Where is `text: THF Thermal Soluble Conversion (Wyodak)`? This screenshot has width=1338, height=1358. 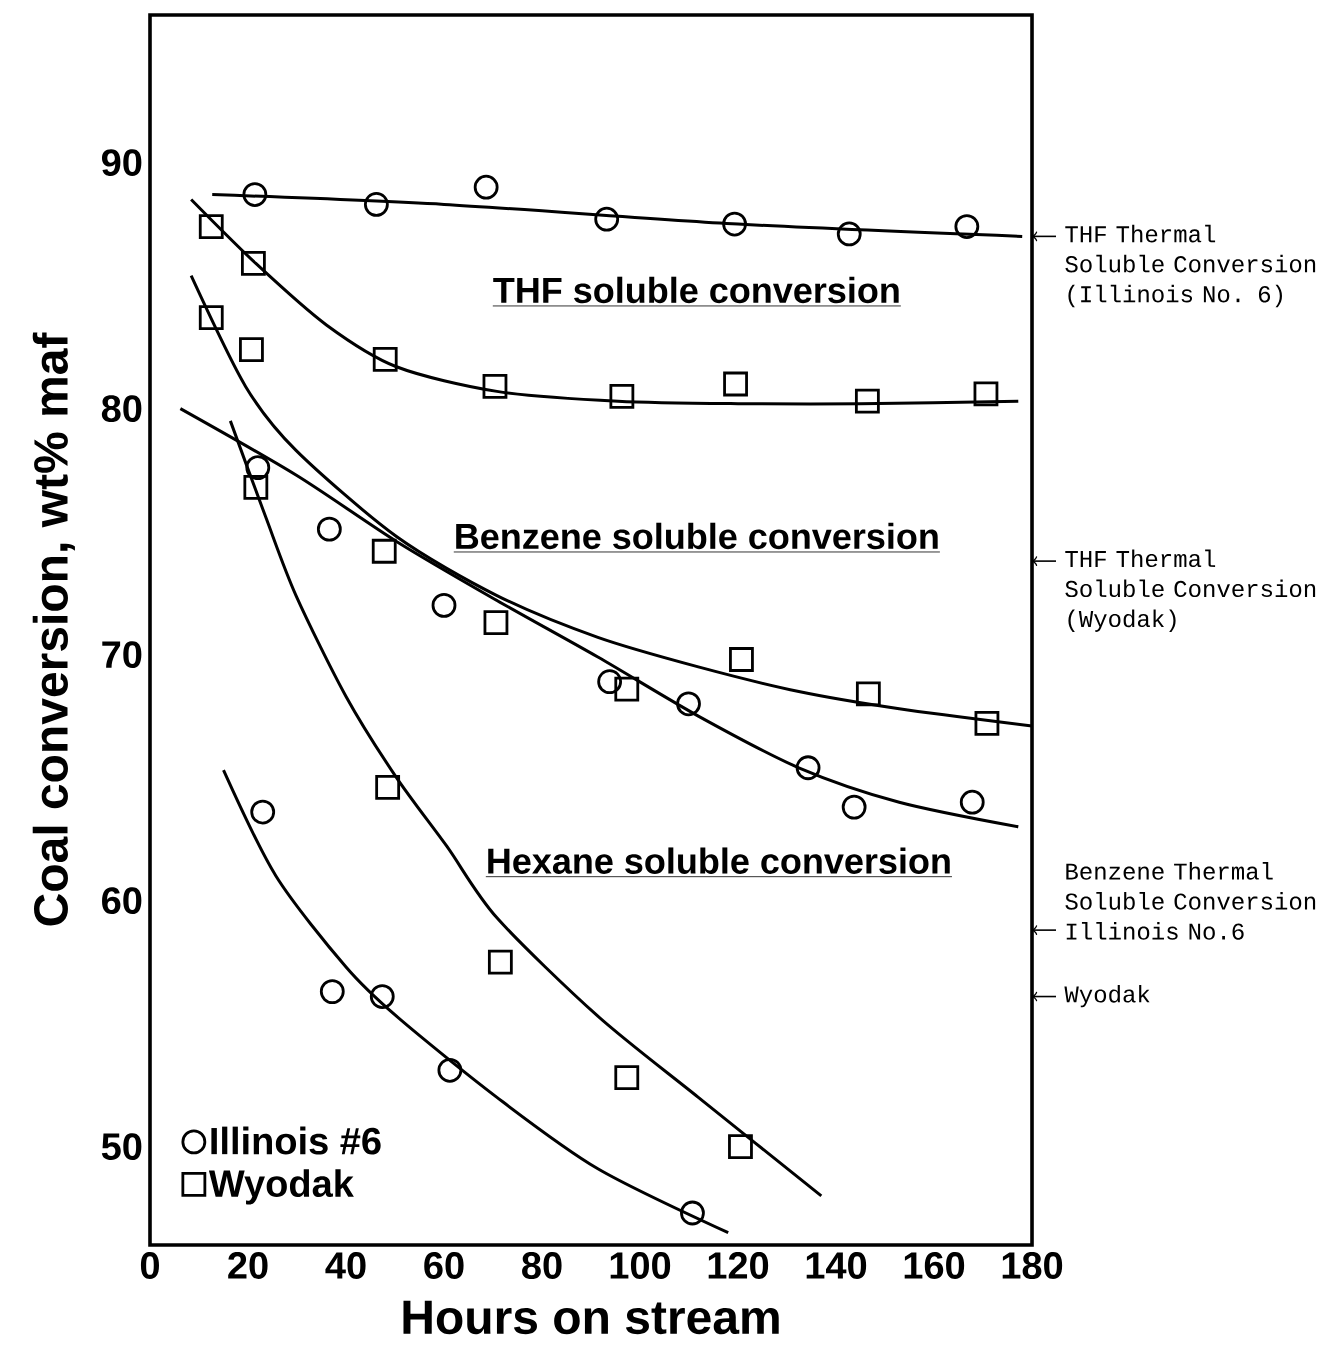 text: THF Thermal Soluble Conversion (Wyodak) is located at coordinates (1190, 590).